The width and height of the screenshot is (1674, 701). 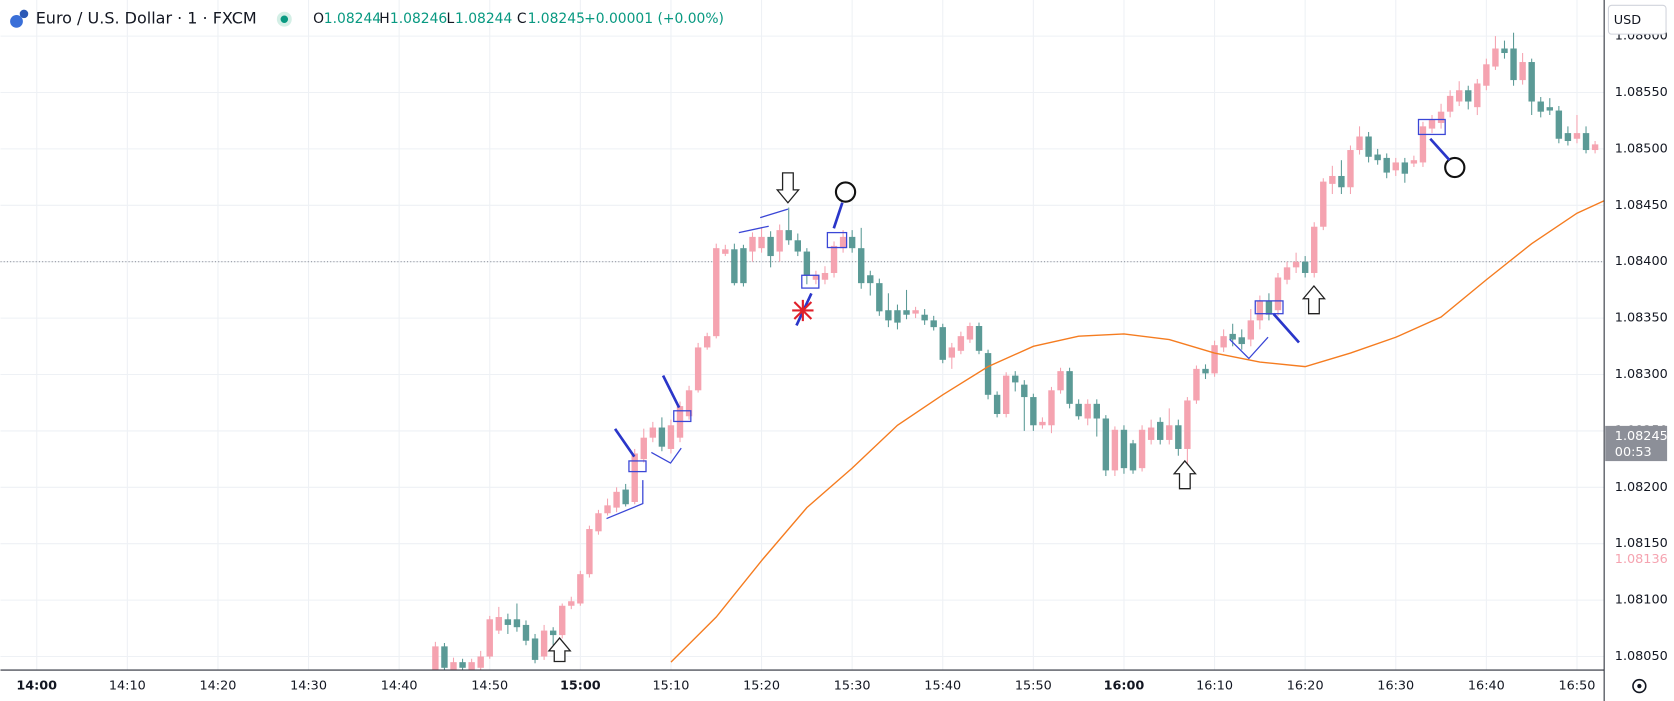 What do you see at coordinates (522, 19) in the screenshot?
I see `ohlc-label: C` at bounding box center [522, 19].